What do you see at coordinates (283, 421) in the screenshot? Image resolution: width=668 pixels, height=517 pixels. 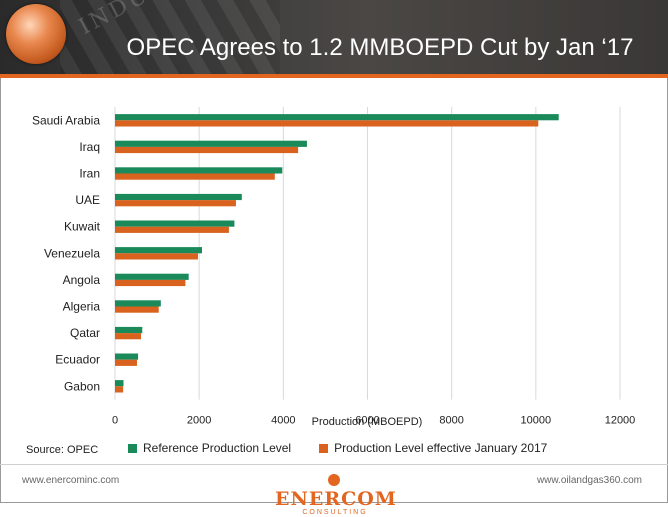 I see `x-tick-label: 4000` at bounding box center [283, 421].